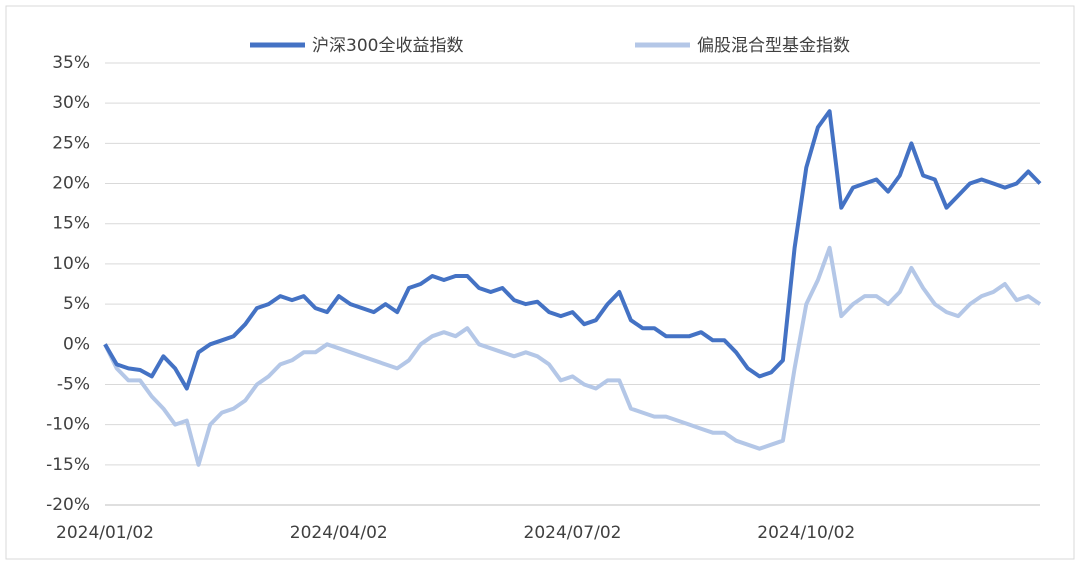 This screenshot has height=570, width=1080. What do you see at coordinates (71, 224) in the screenshot?
I see `y-tick-label: 15%` at bounding box center [71, 224].